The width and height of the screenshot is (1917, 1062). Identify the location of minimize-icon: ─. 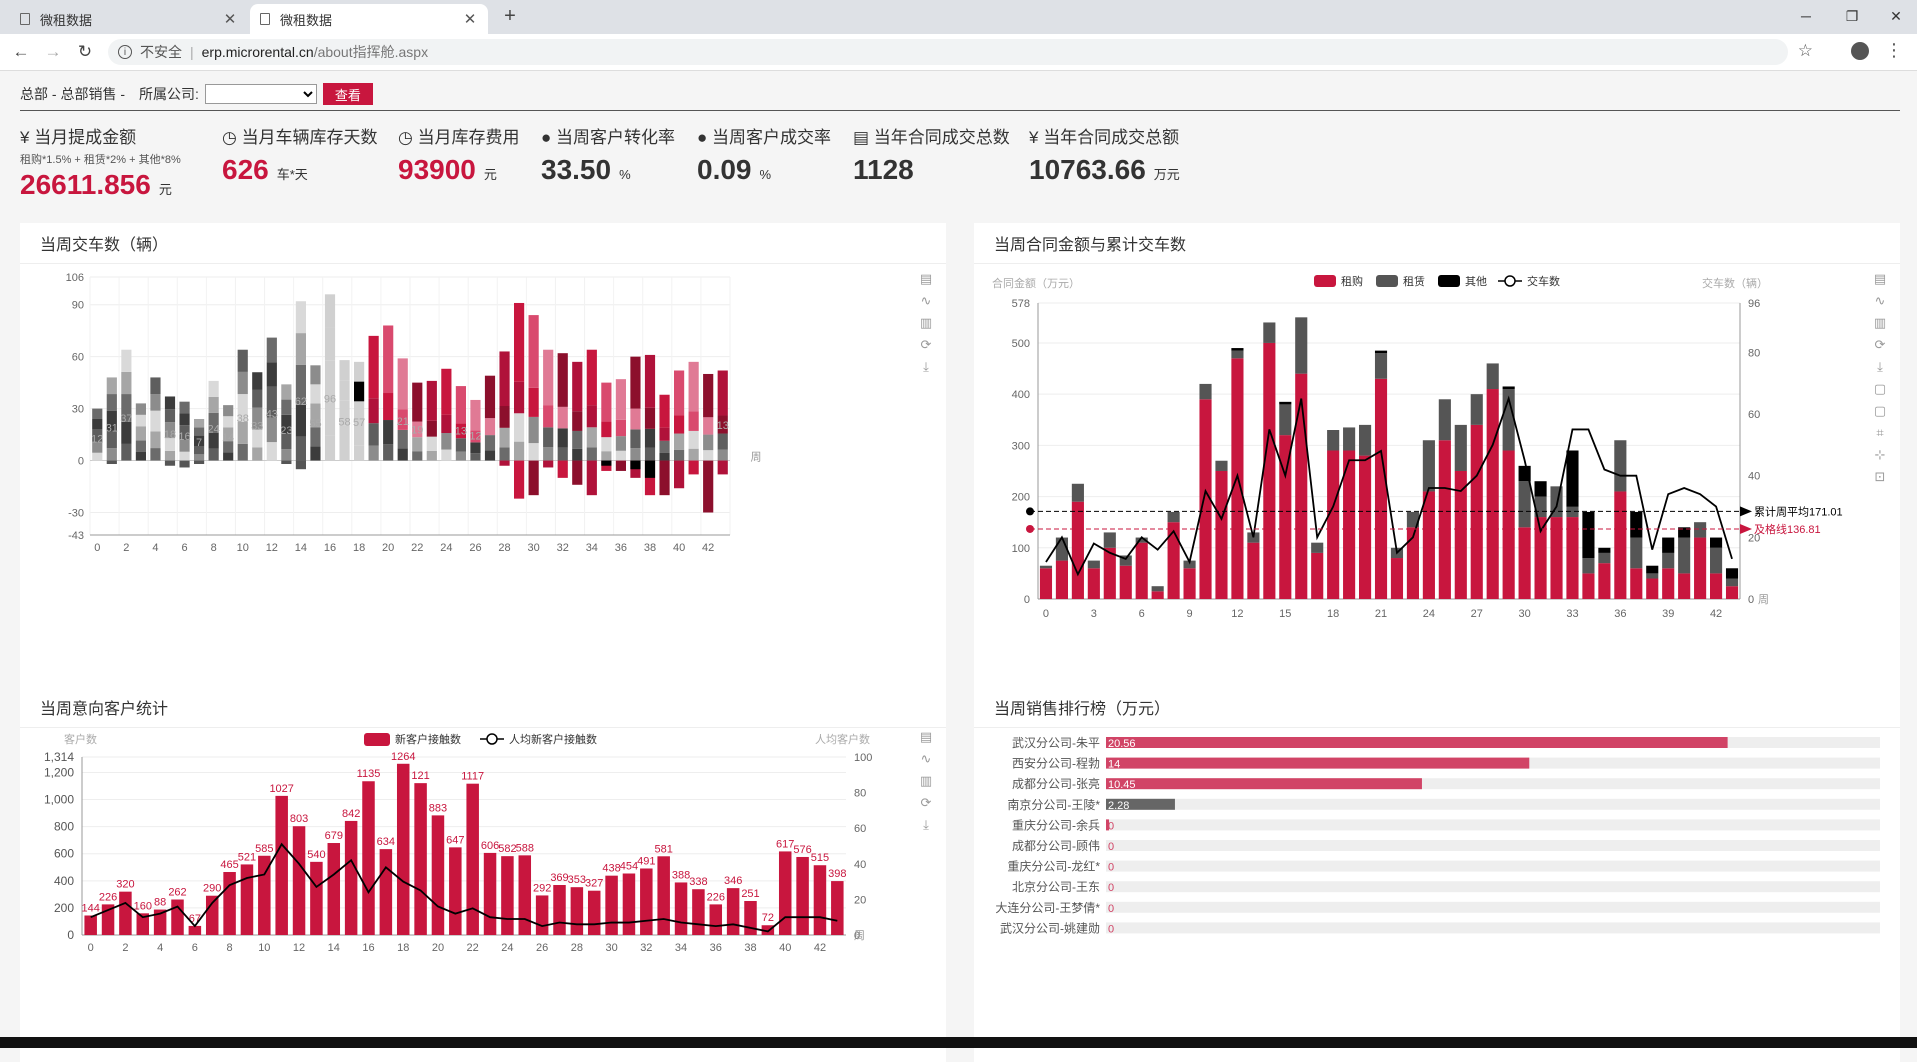
(1806, 16).